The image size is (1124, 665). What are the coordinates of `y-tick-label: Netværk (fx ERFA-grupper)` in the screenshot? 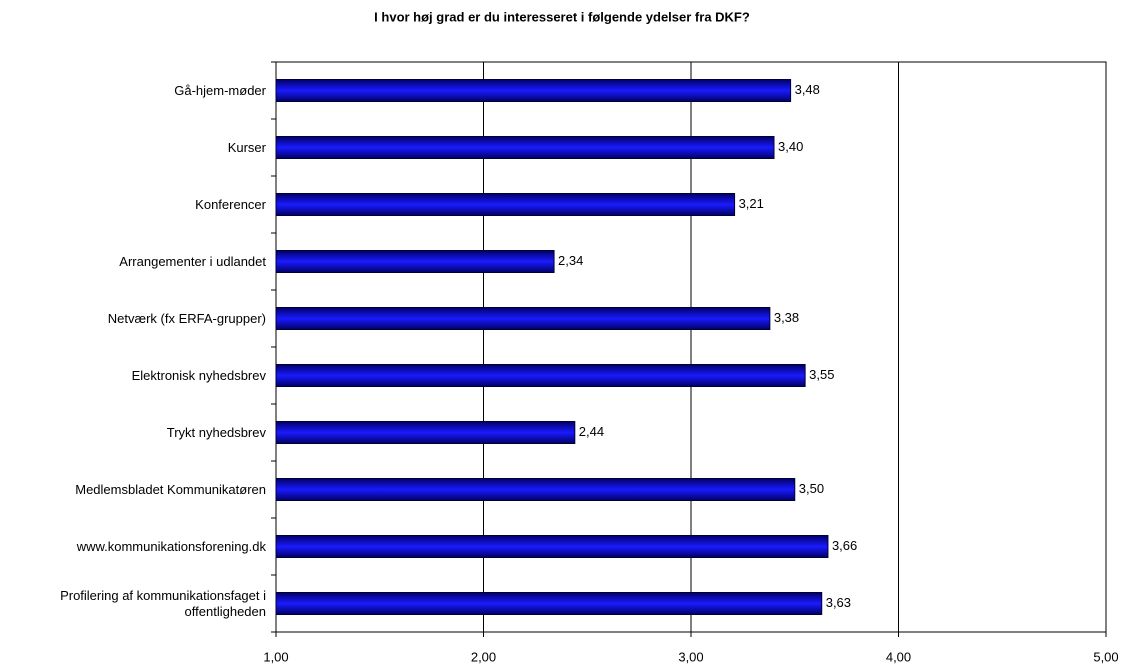 It's located at (186, 318).